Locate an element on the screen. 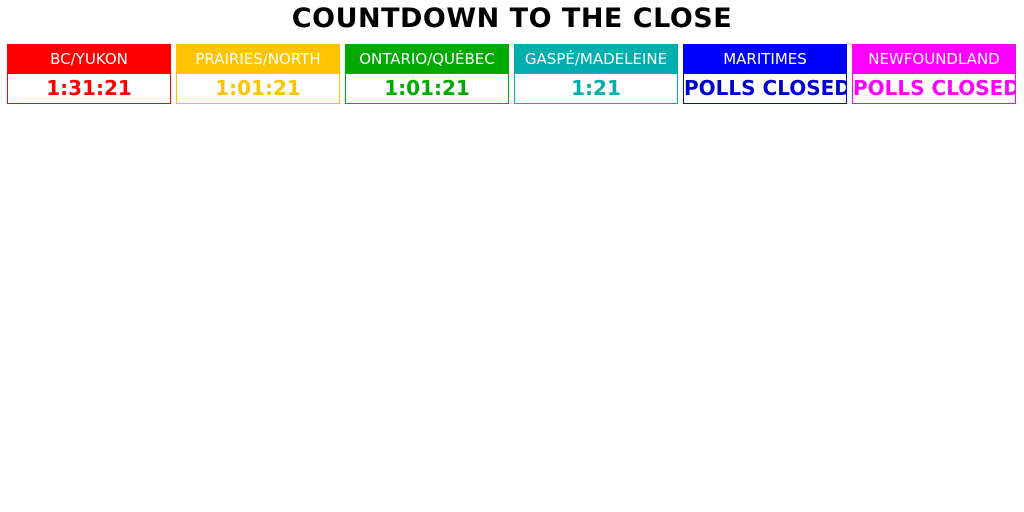 This screenshot has height=512, width=1024. region-panel-bc-yukon: BC/YUKON 1:31:21 is located at coordinates (89, 74).